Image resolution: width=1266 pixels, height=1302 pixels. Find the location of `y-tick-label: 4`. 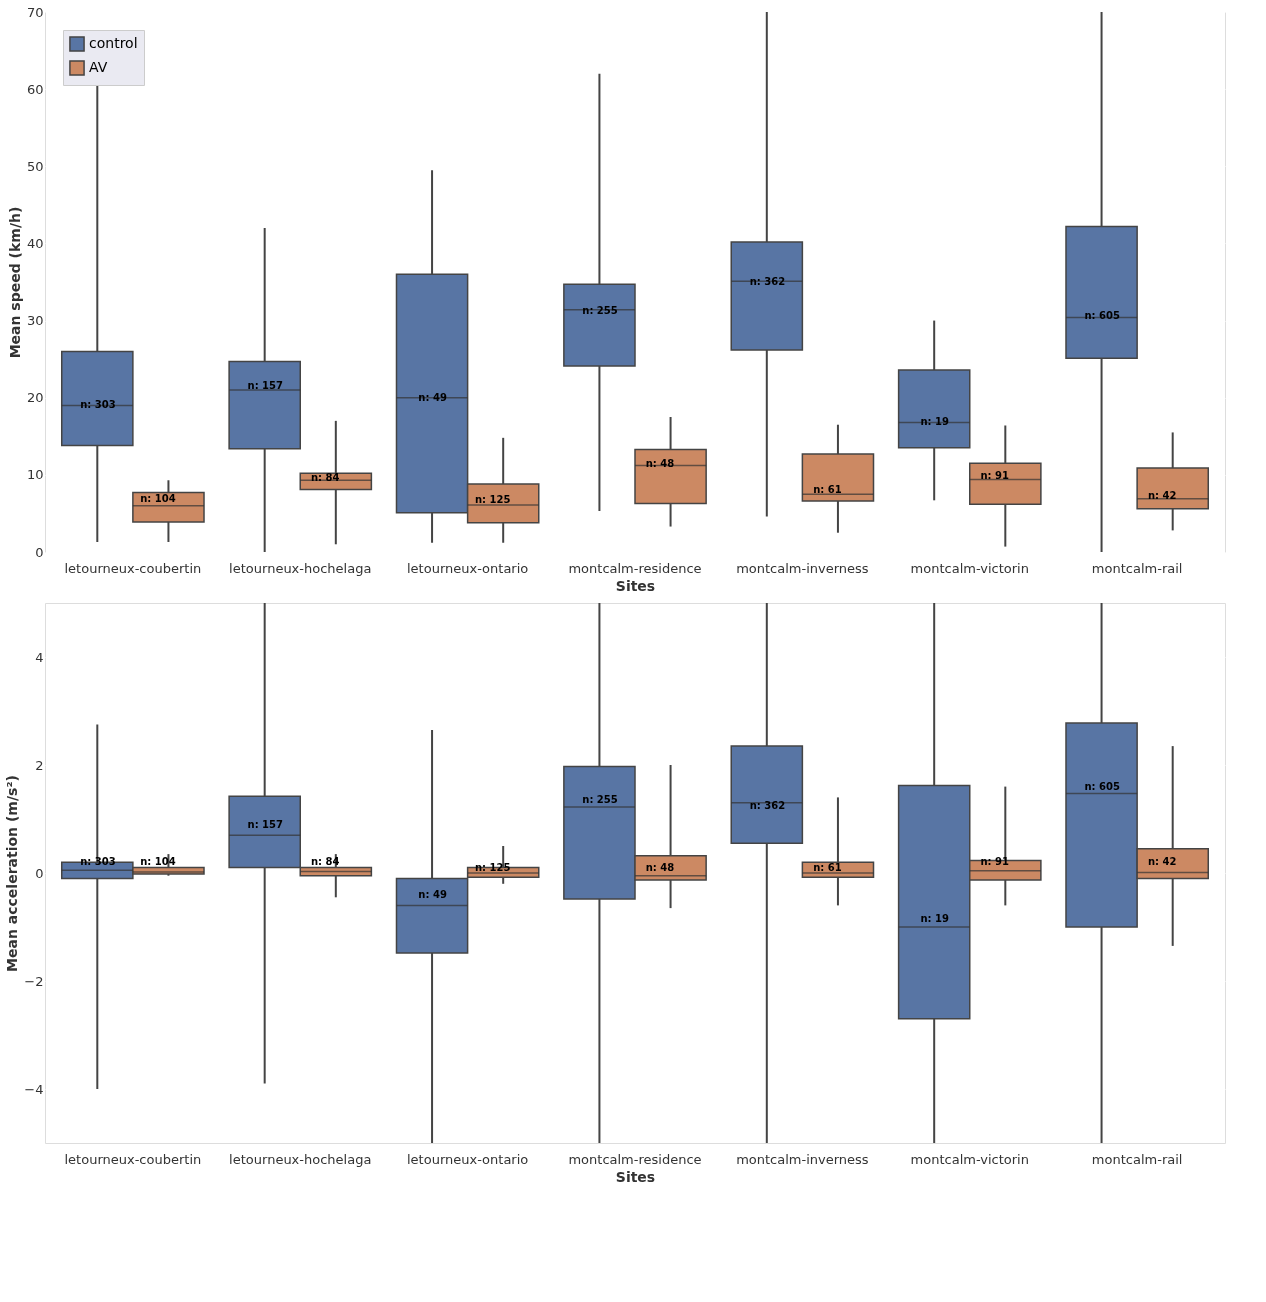

y-tick-label: 4 is located at coordinates (39, 657).